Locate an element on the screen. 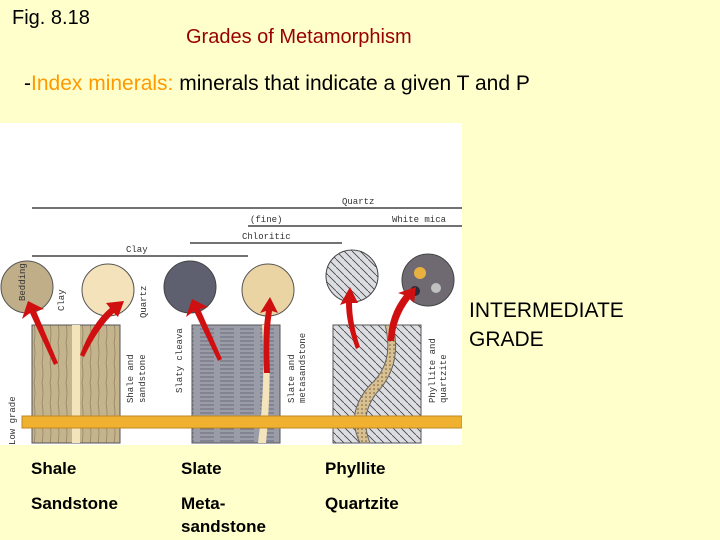  grade-bar is located at coordinates (242, 422).